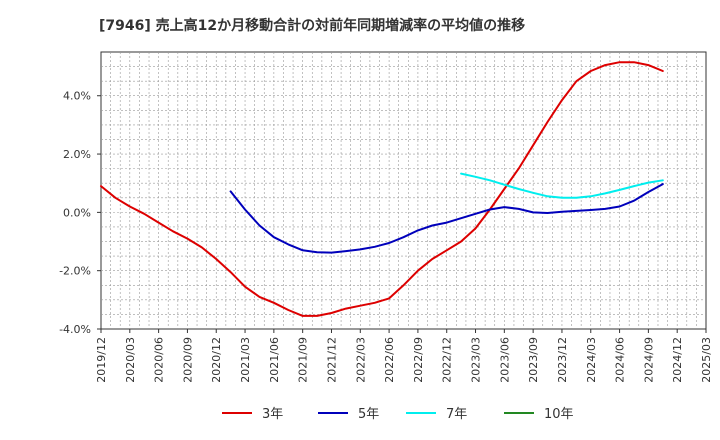 This screenshot has height=440, width=720. I want to click on x-tick-label: 2024/12, so click(677, 360).